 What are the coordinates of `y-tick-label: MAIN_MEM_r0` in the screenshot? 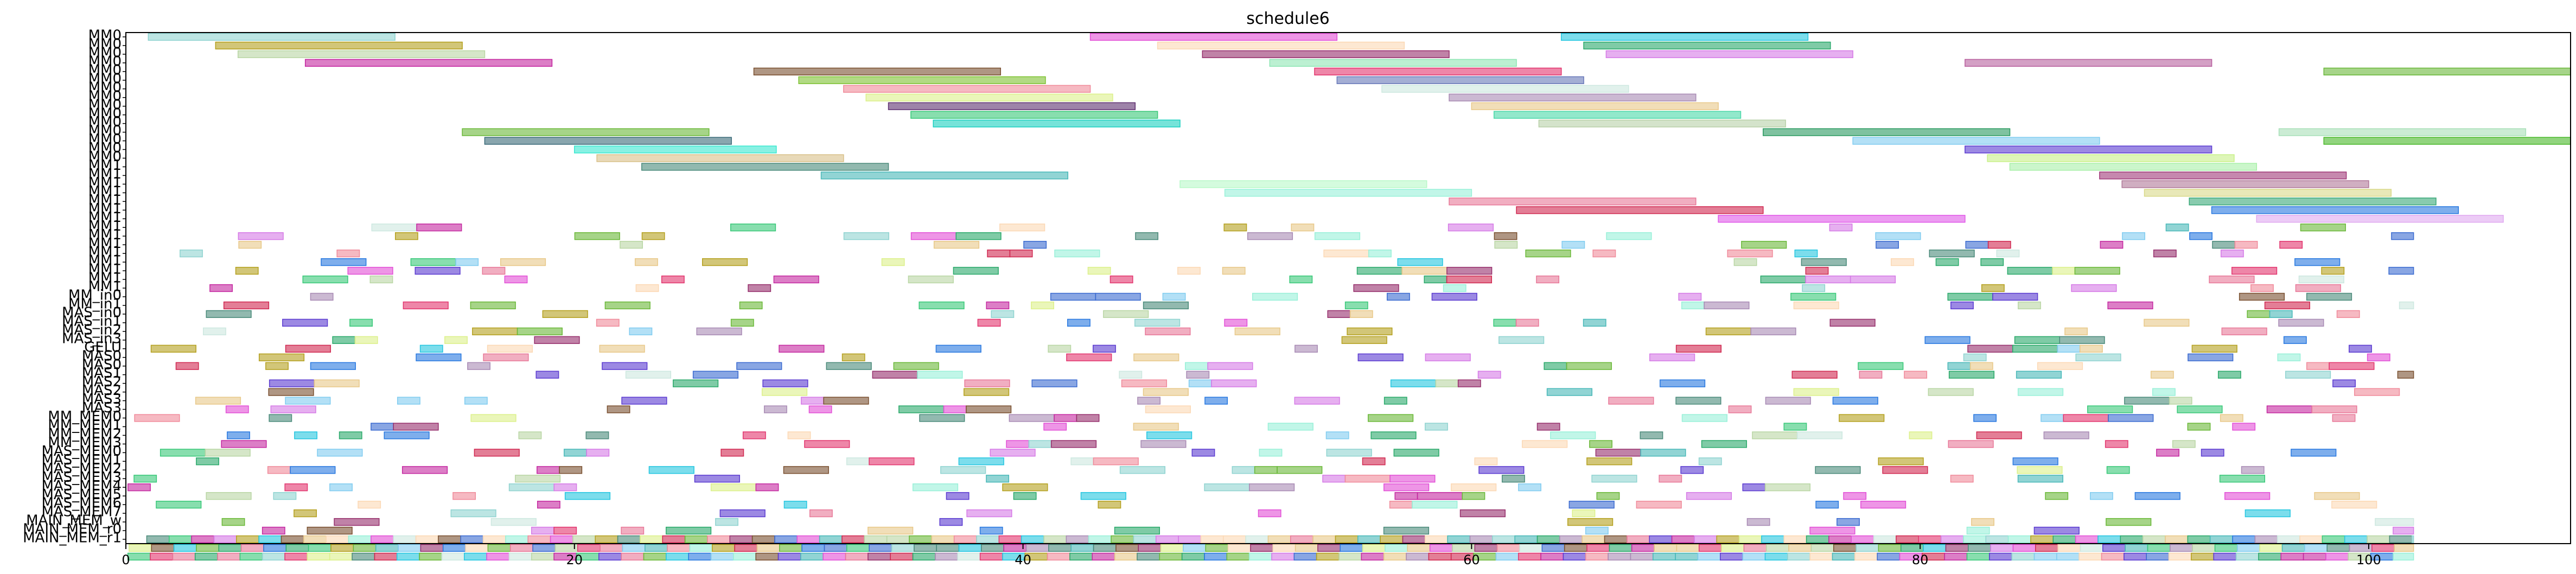 It's located at (72, 529).